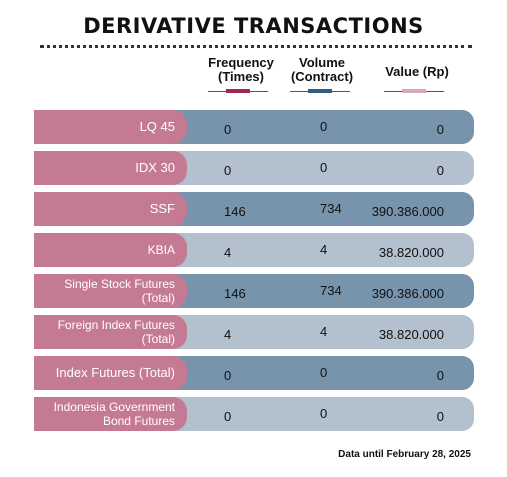 Image resolution: width=507 pixels, height=477 pixels. What do you see at coordinates (116, 325) in the screenshot?
I see `row-label-line1: Foreign Index Futures` at bounding box center [116, 325].